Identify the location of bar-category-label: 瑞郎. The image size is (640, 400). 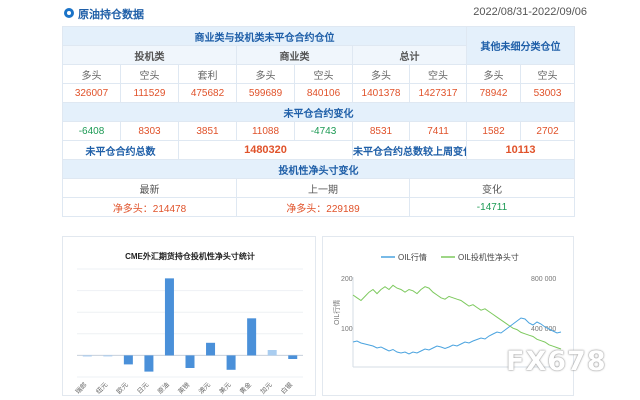
(81, 388).